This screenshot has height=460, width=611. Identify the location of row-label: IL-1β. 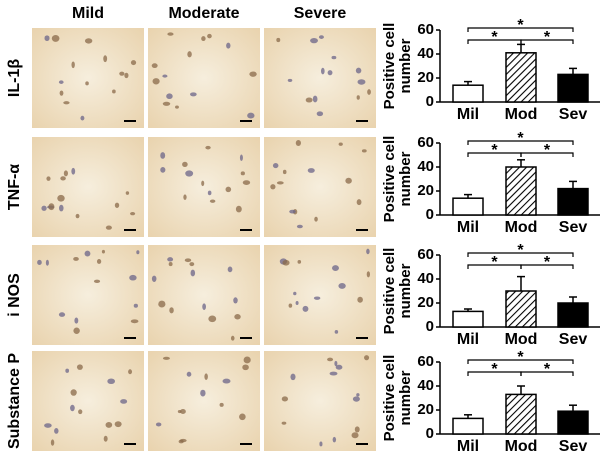
(14, 78).